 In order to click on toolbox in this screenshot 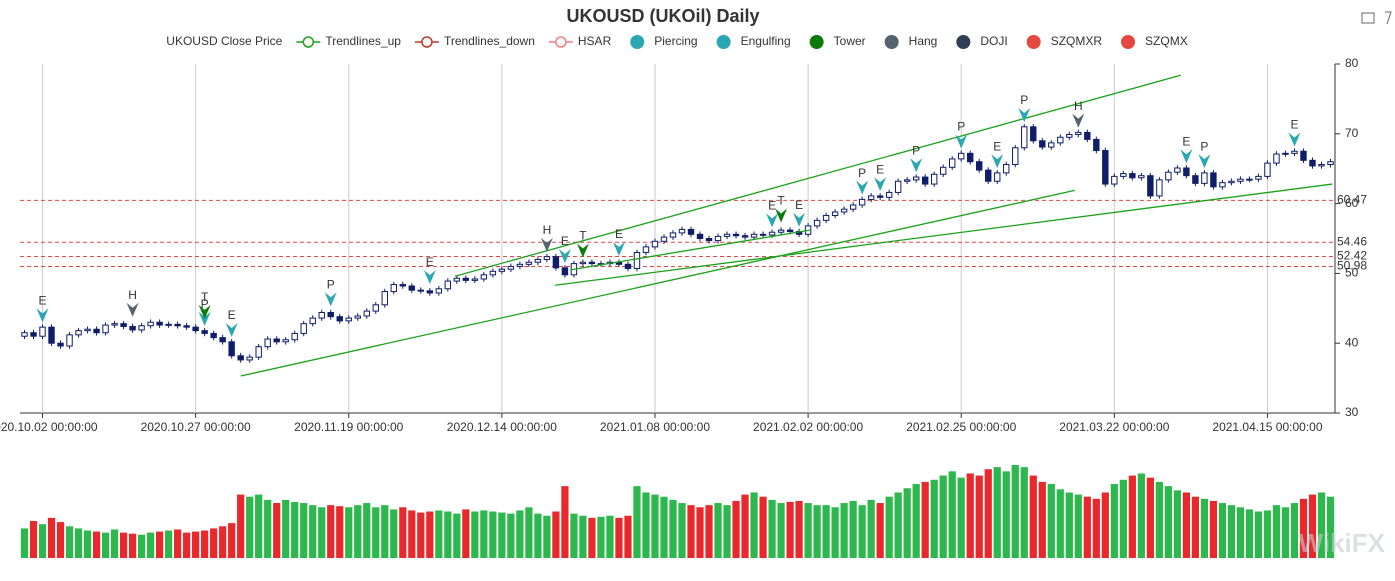, I will do `click(1376, 18)`.